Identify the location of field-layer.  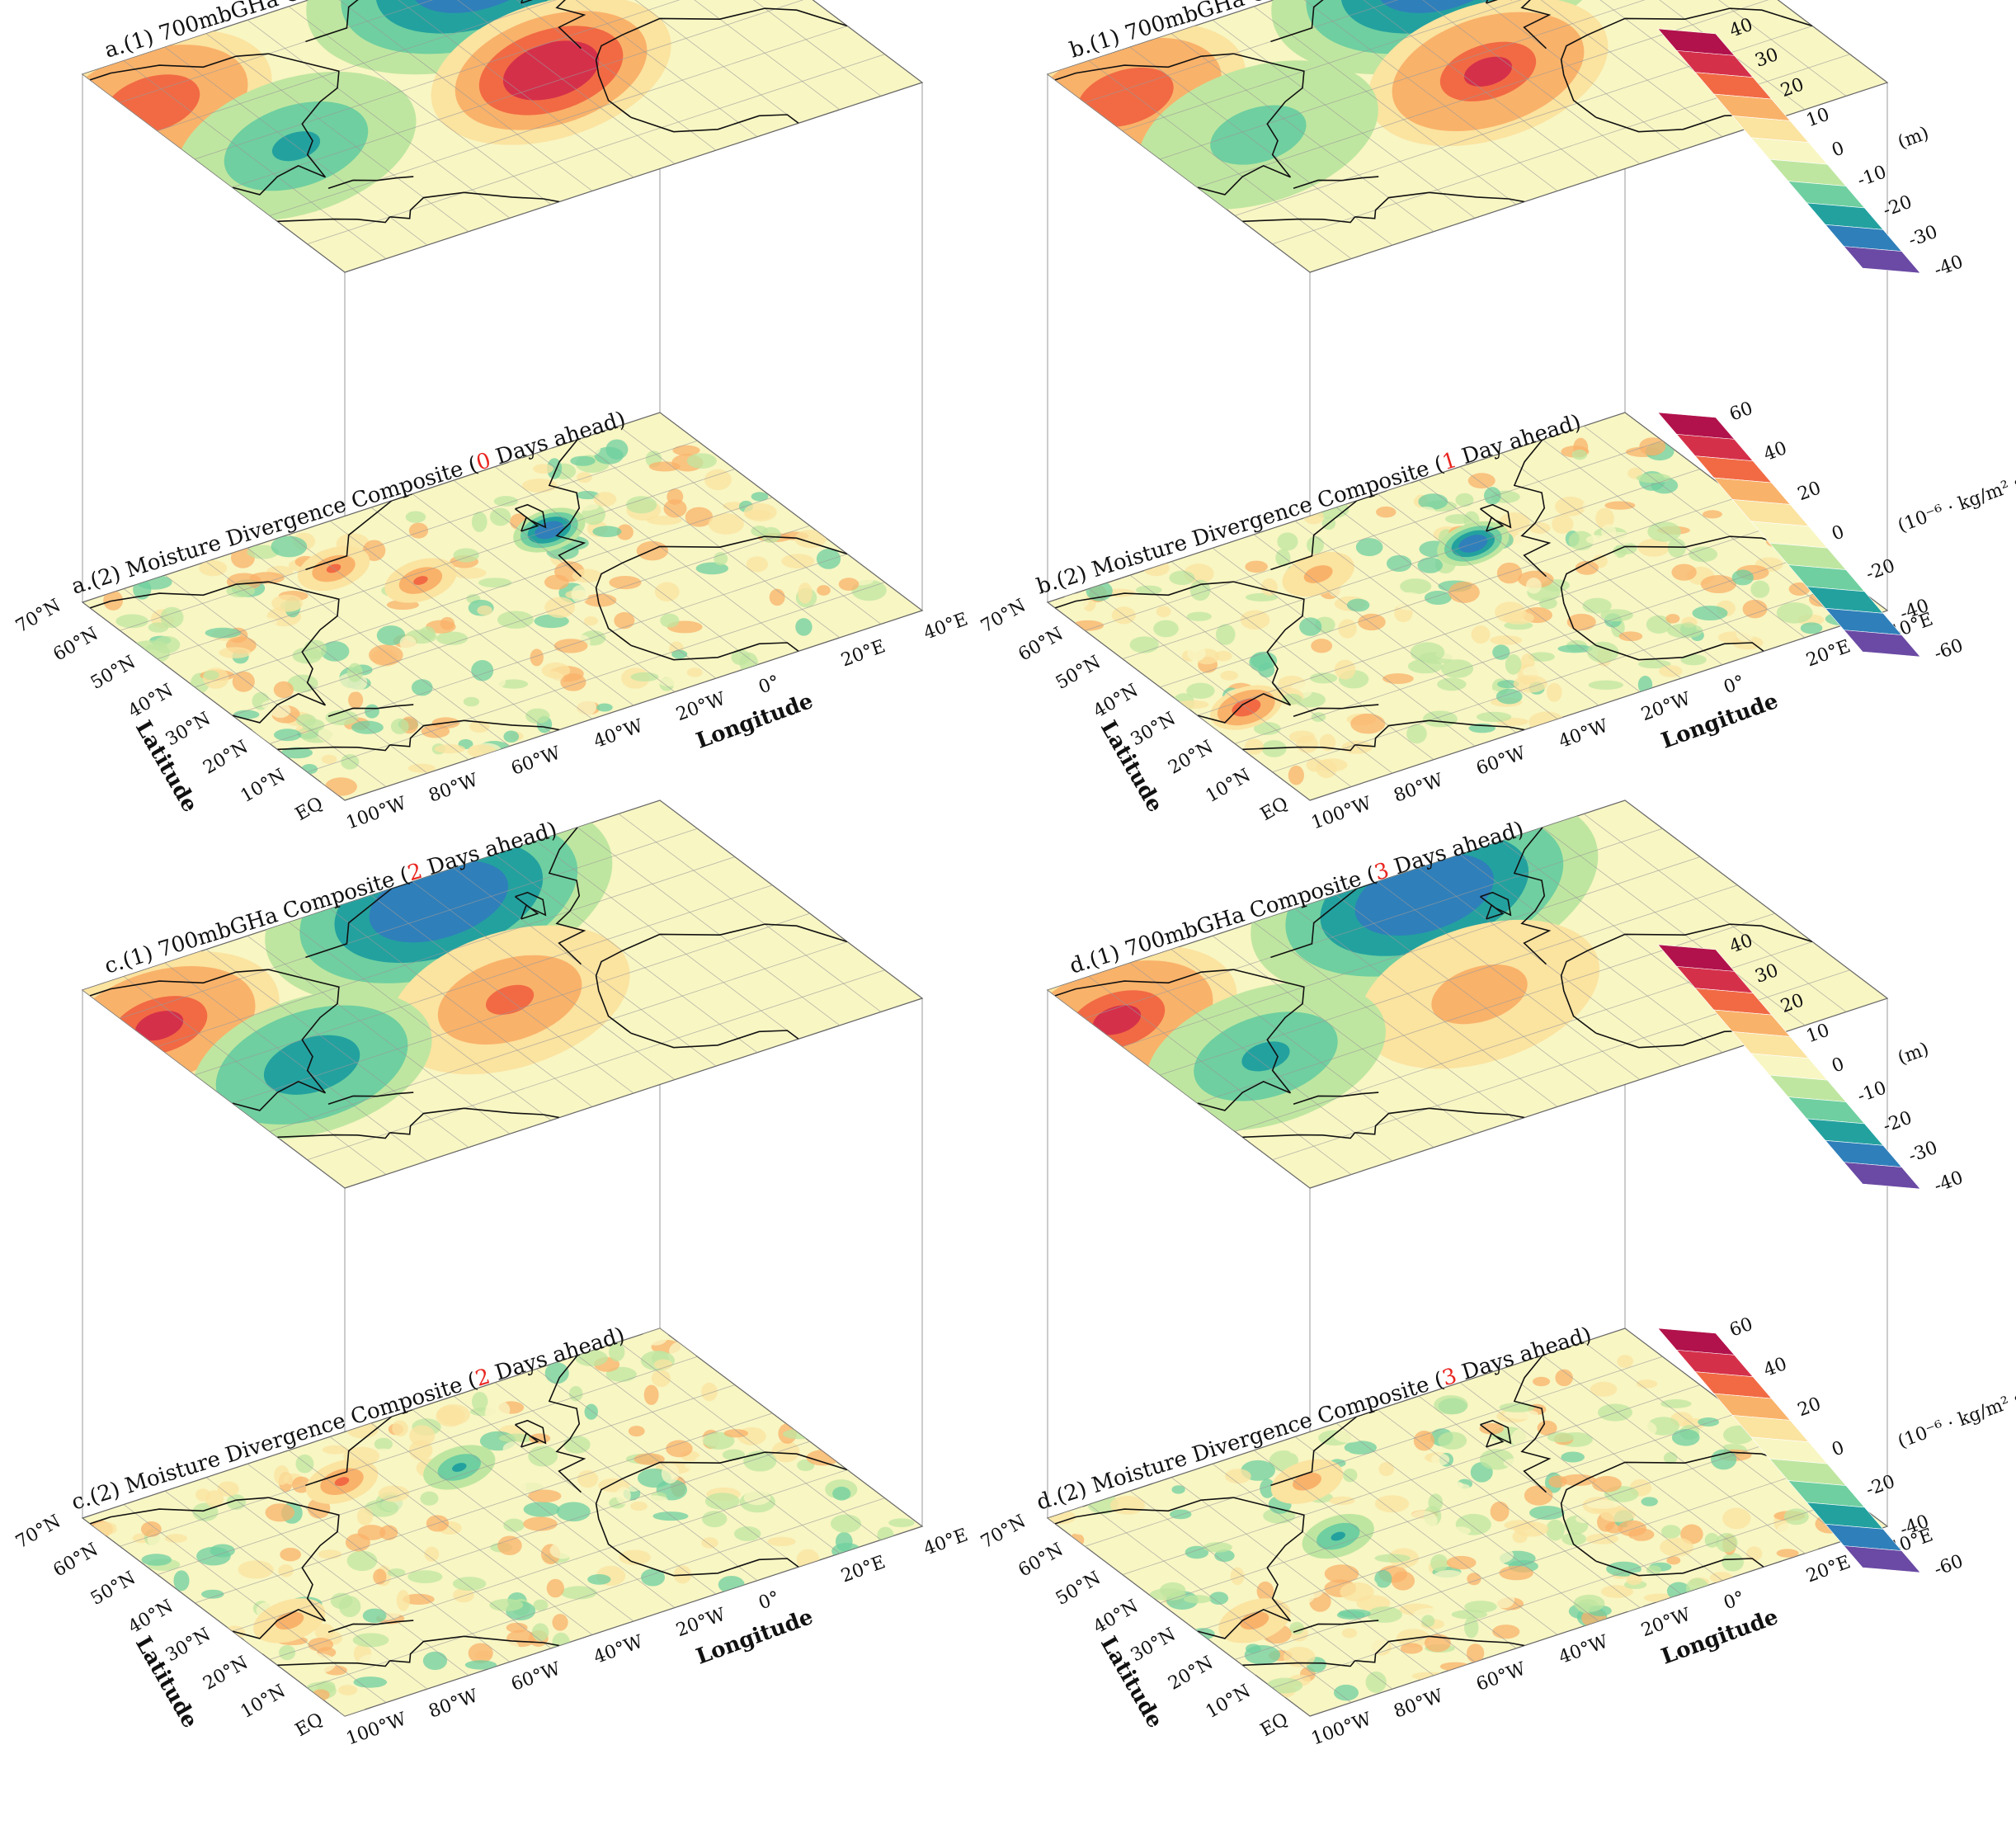
(502, 994).